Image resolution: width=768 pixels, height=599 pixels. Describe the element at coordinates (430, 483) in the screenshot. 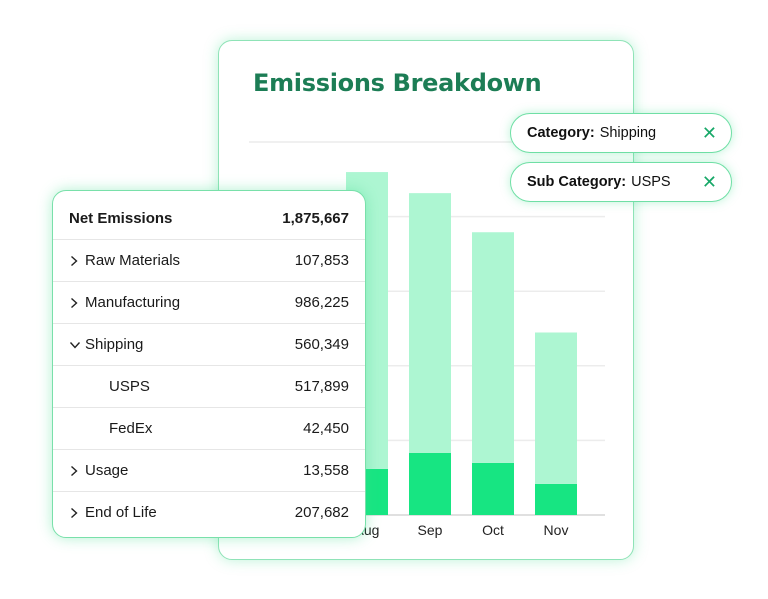

I see `bar-segment-base-sep` at that location.